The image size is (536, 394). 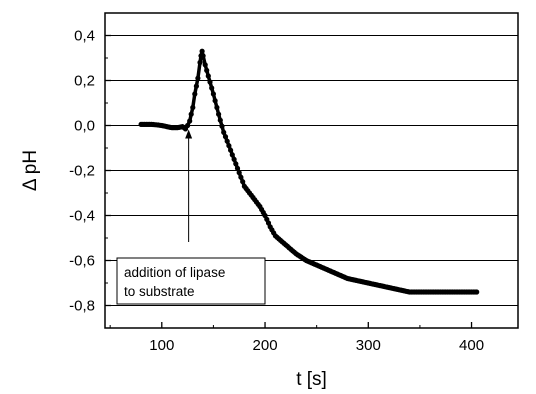 I want to click on x-axis-title: t [s], so click(x=311, y=379).